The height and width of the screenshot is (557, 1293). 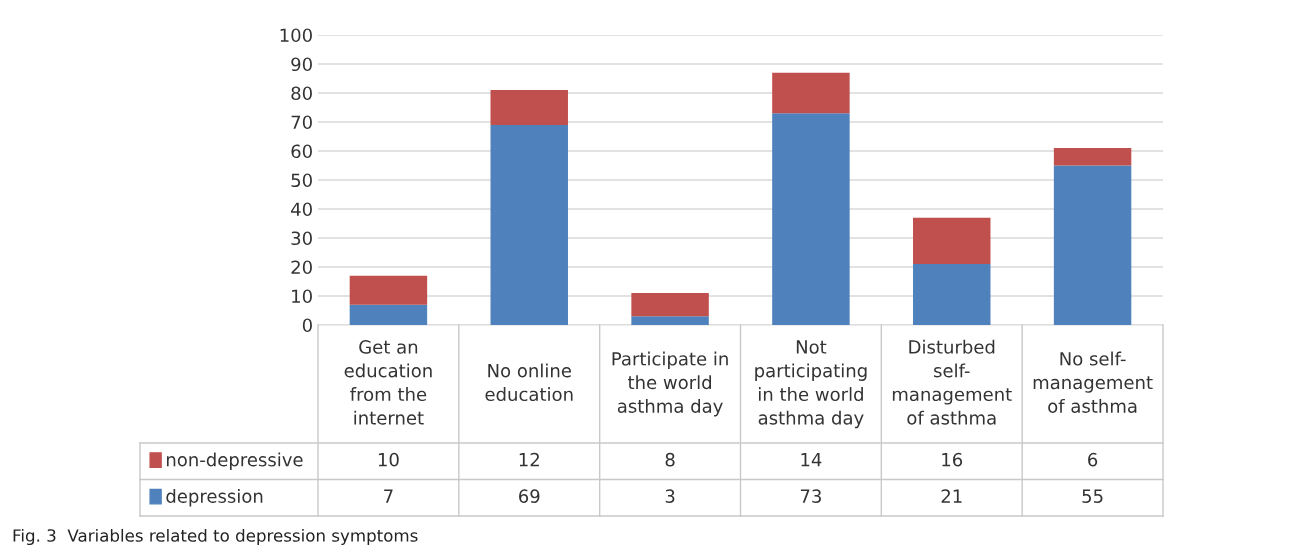 What do you see at coordinates (529, 459) in the screenshot?
I see `data-label: 12` at bounding box center [529, 459].